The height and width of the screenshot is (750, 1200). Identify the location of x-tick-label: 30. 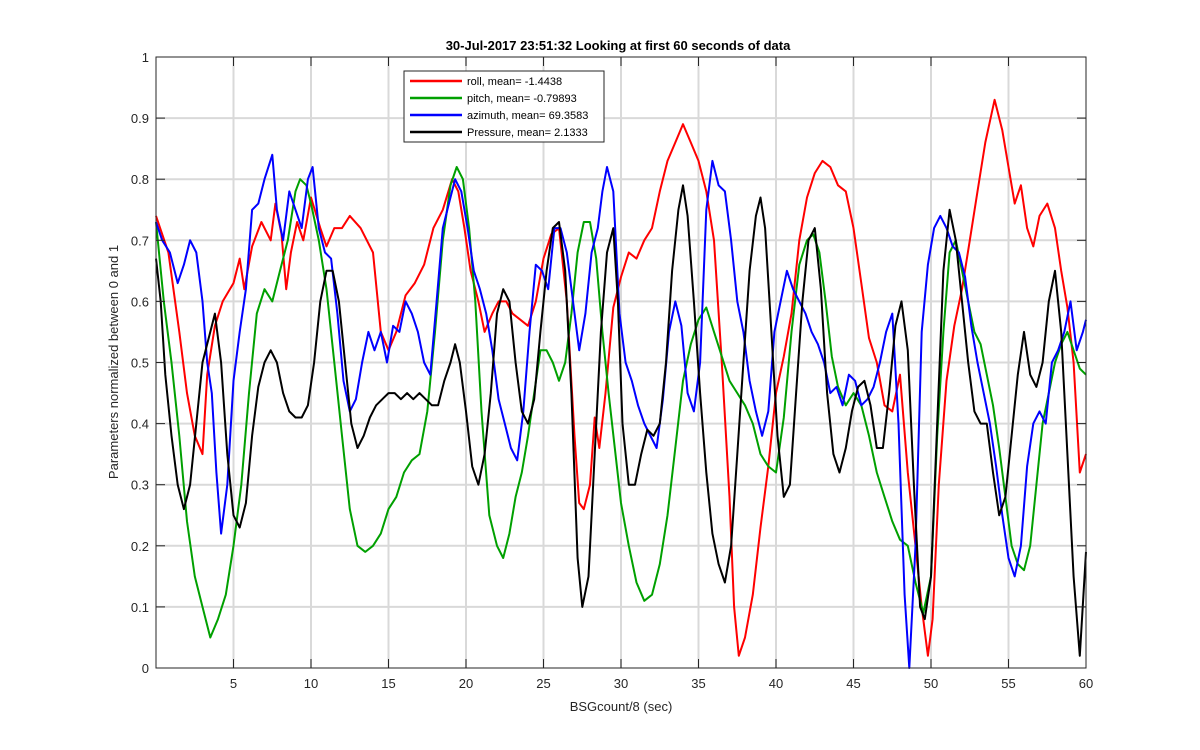
(621, 683).